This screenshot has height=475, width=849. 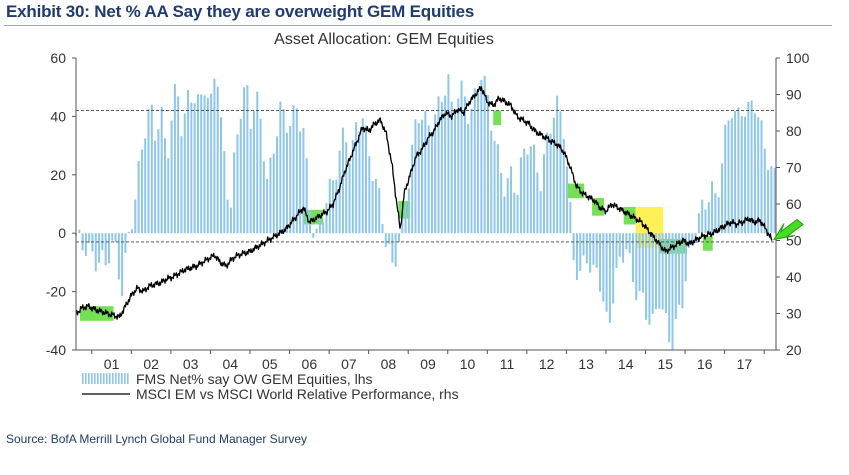 What do you see at coordinates (586, 364) in the screenshot?
I see `x-tick-label-12: 13` at bounding box center [586, 364].